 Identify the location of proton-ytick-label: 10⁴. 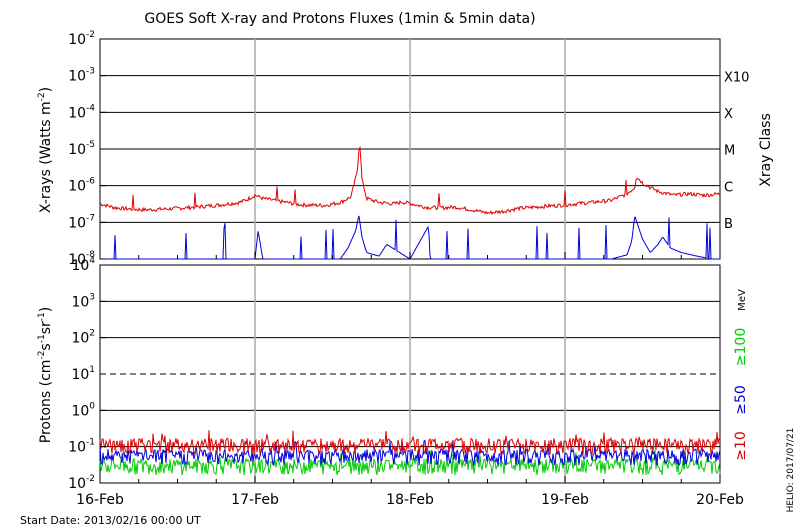
(83, 265).